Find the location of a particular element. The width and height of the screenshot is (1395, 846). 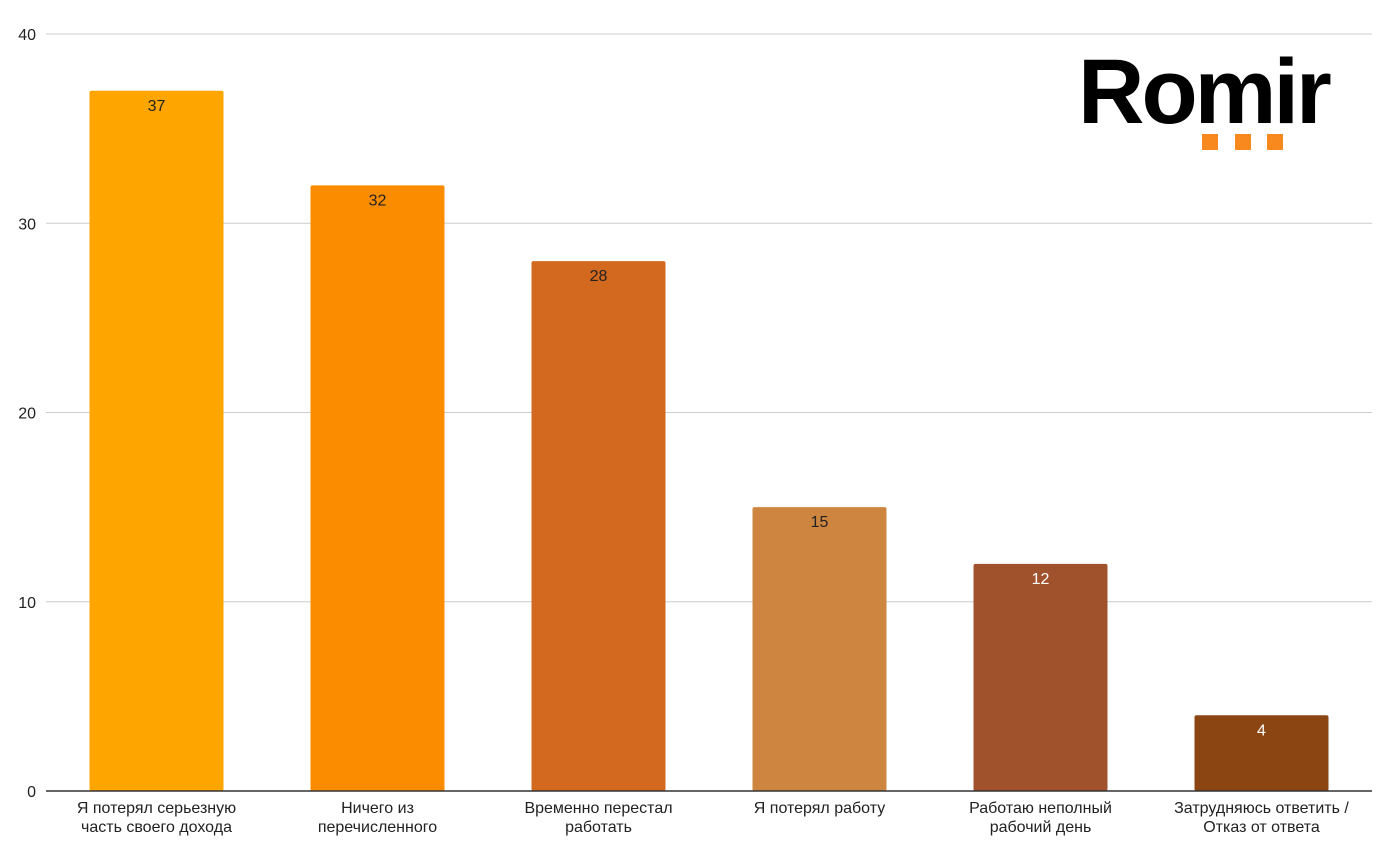

value-label: 28 is located at coordinates (599, 276).